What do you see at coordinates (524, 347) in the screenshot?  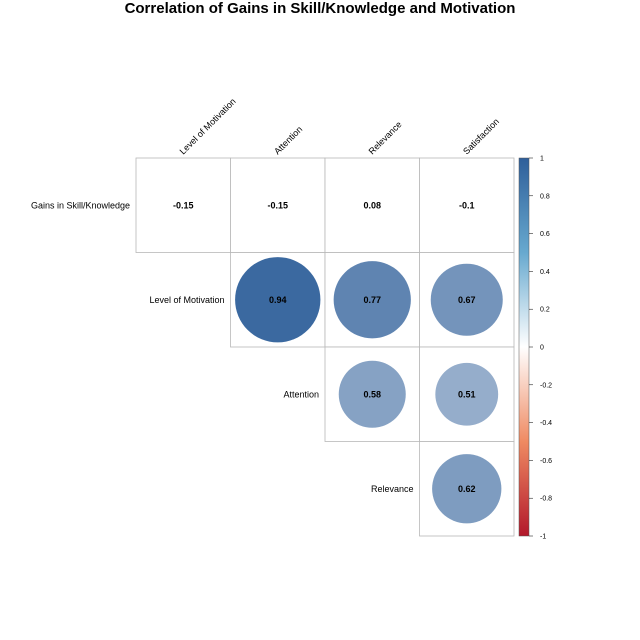 I see `color-scale-bar` at bounding box center [524, 347].